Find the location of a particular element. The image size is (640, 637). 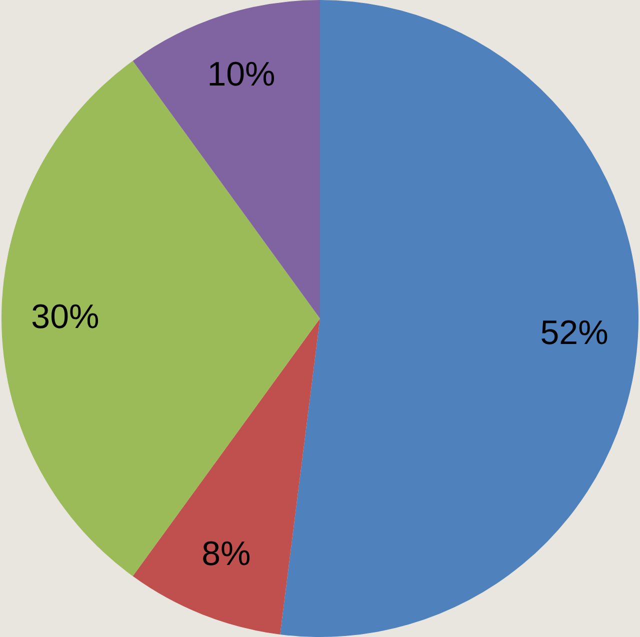

data-label: 8% is located at coordinates (226, 553).